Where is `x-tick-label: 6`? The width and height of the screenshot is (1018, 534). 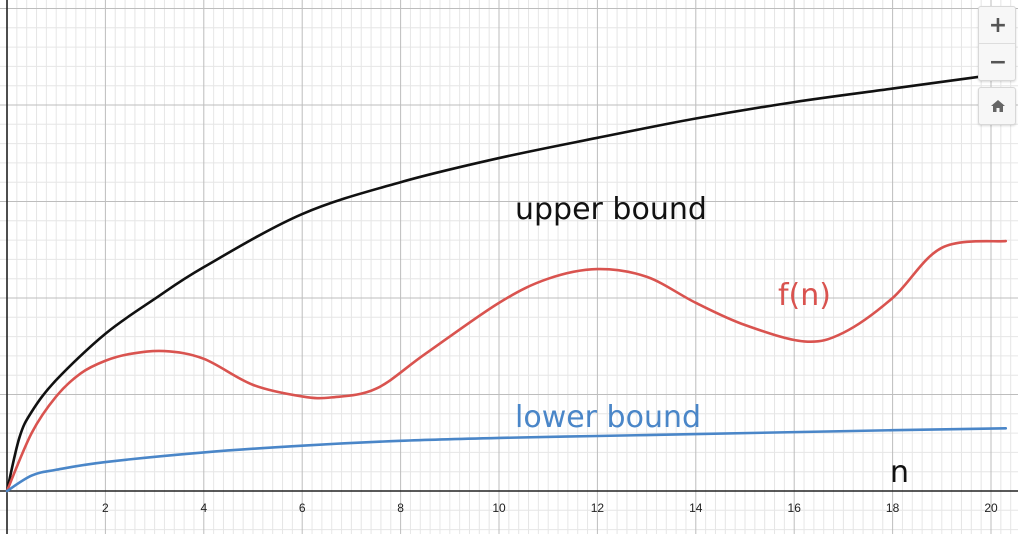
x-tick-label: 6 is located at coordinates (302, 508).